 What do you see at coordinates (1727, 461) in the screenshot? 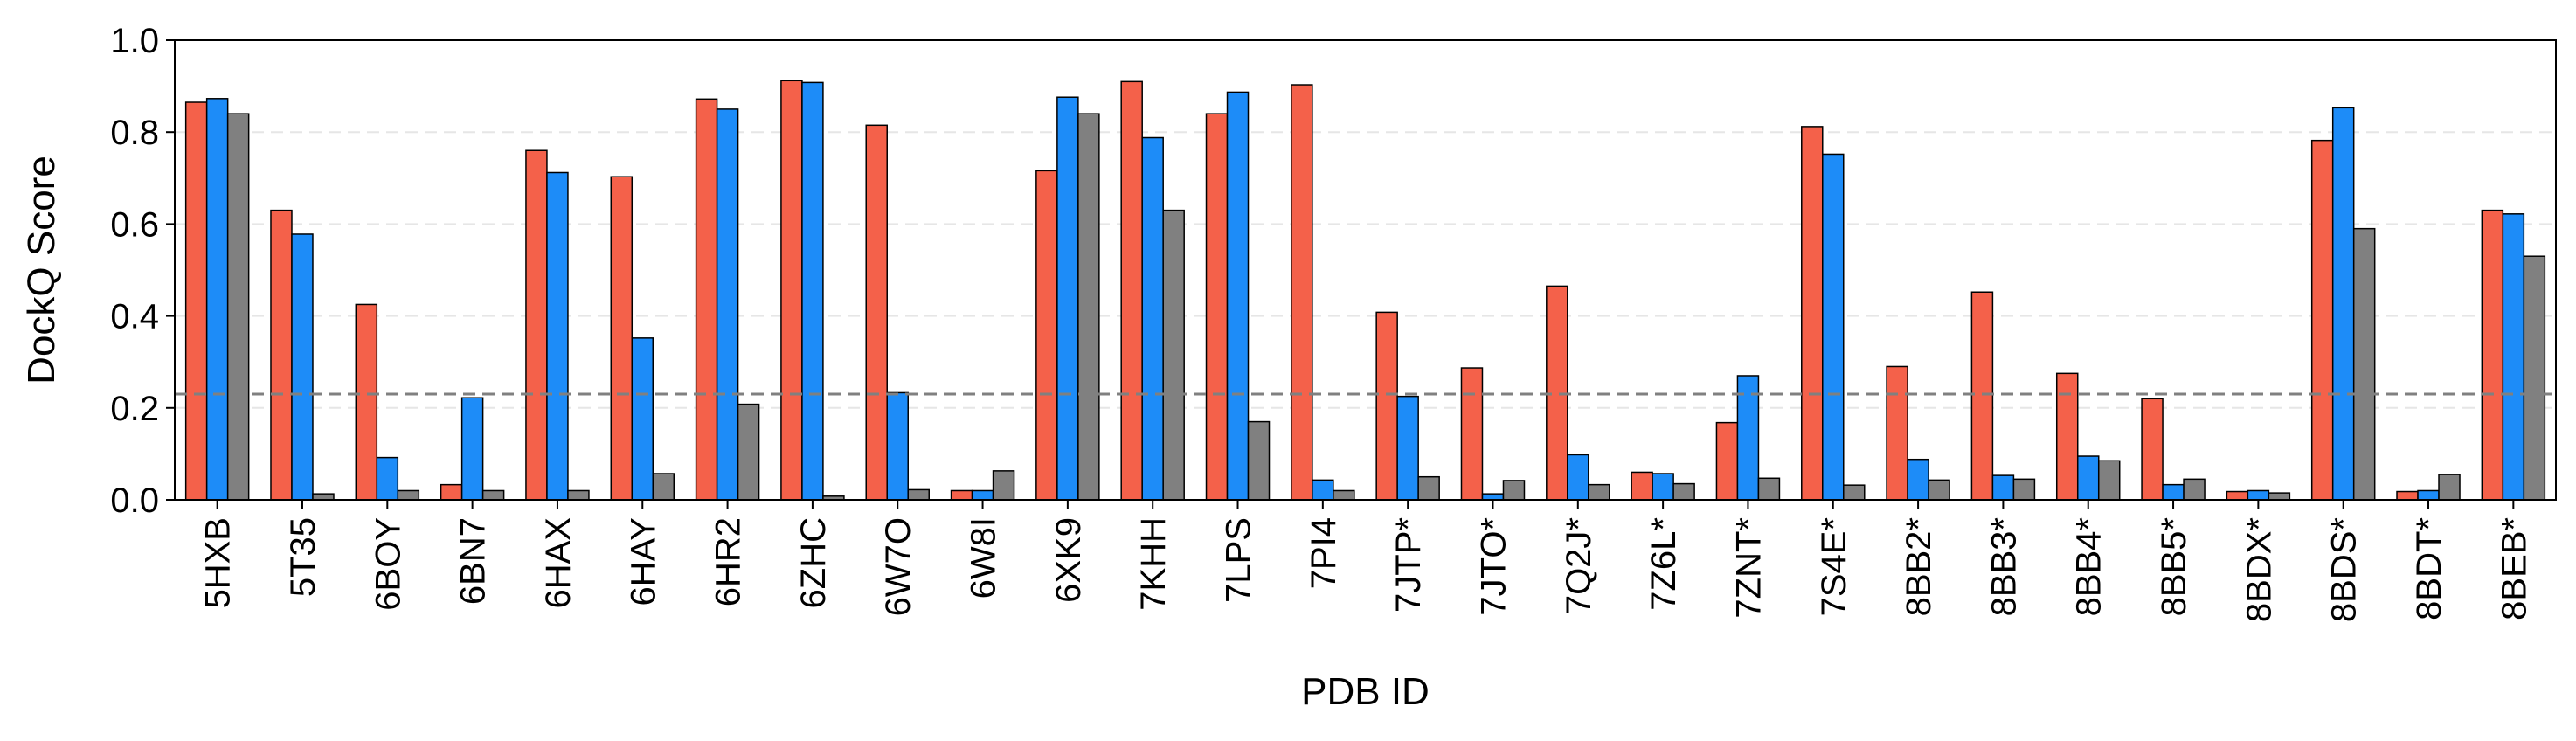
I see `bar-7znt-star-s1` at bounding box center [1727, 461].